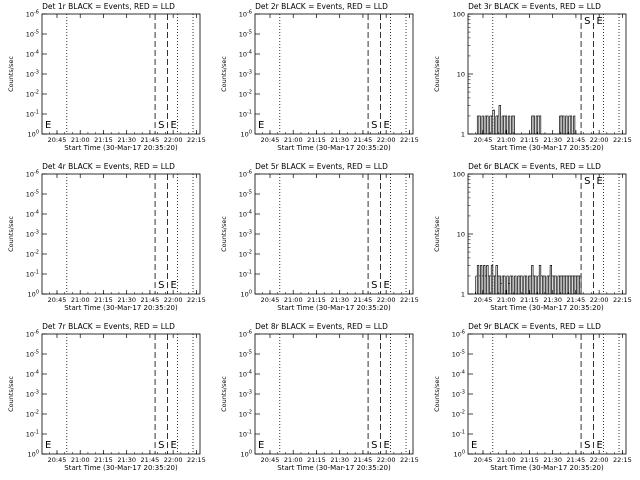 The height and width of the screenshot is (480, 640). I want to click on chart-title: Det 6r BLACK = Events, RED = LLD, so click(534, 166).